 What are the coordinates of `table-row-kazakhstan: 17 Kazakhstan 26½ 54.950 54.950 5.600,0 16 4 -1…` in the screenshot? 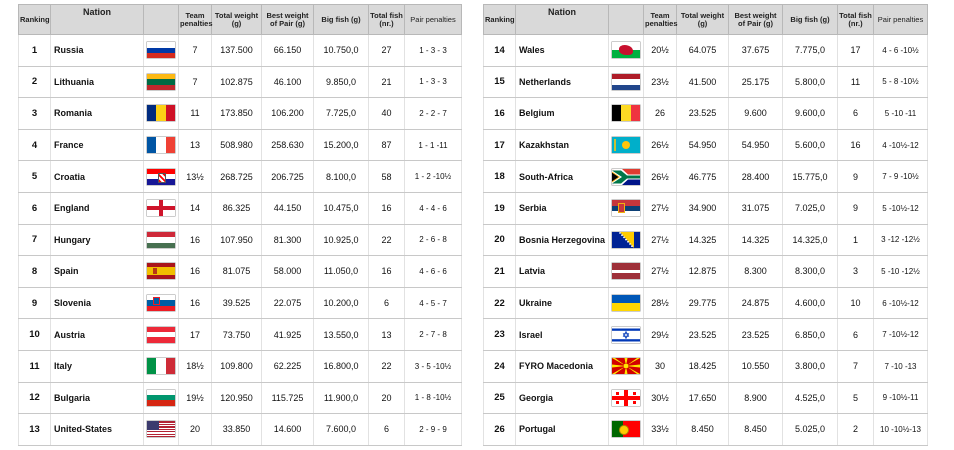 It's located at (705, 145).